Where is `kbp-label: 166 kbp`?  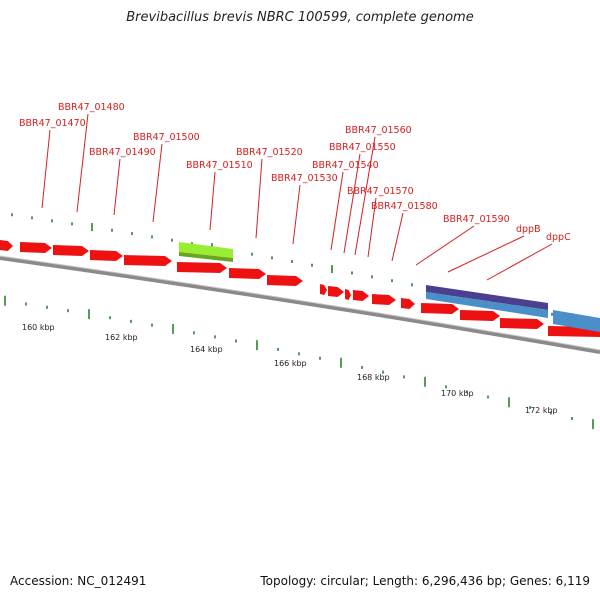
kbp-label: 166 kbp is located at coordinates (290, 363).